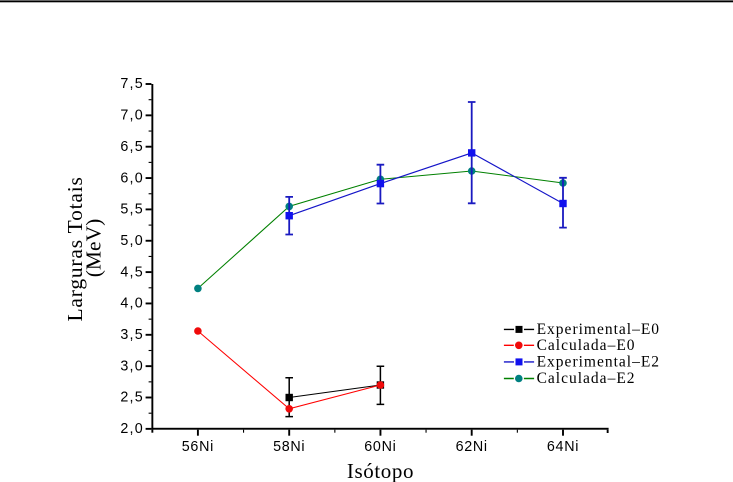 This screenshot has width=733, height=482. Describe the element at coordinates (131, 272) in the screenshot. I see `svg-text: 4,5` at that location.